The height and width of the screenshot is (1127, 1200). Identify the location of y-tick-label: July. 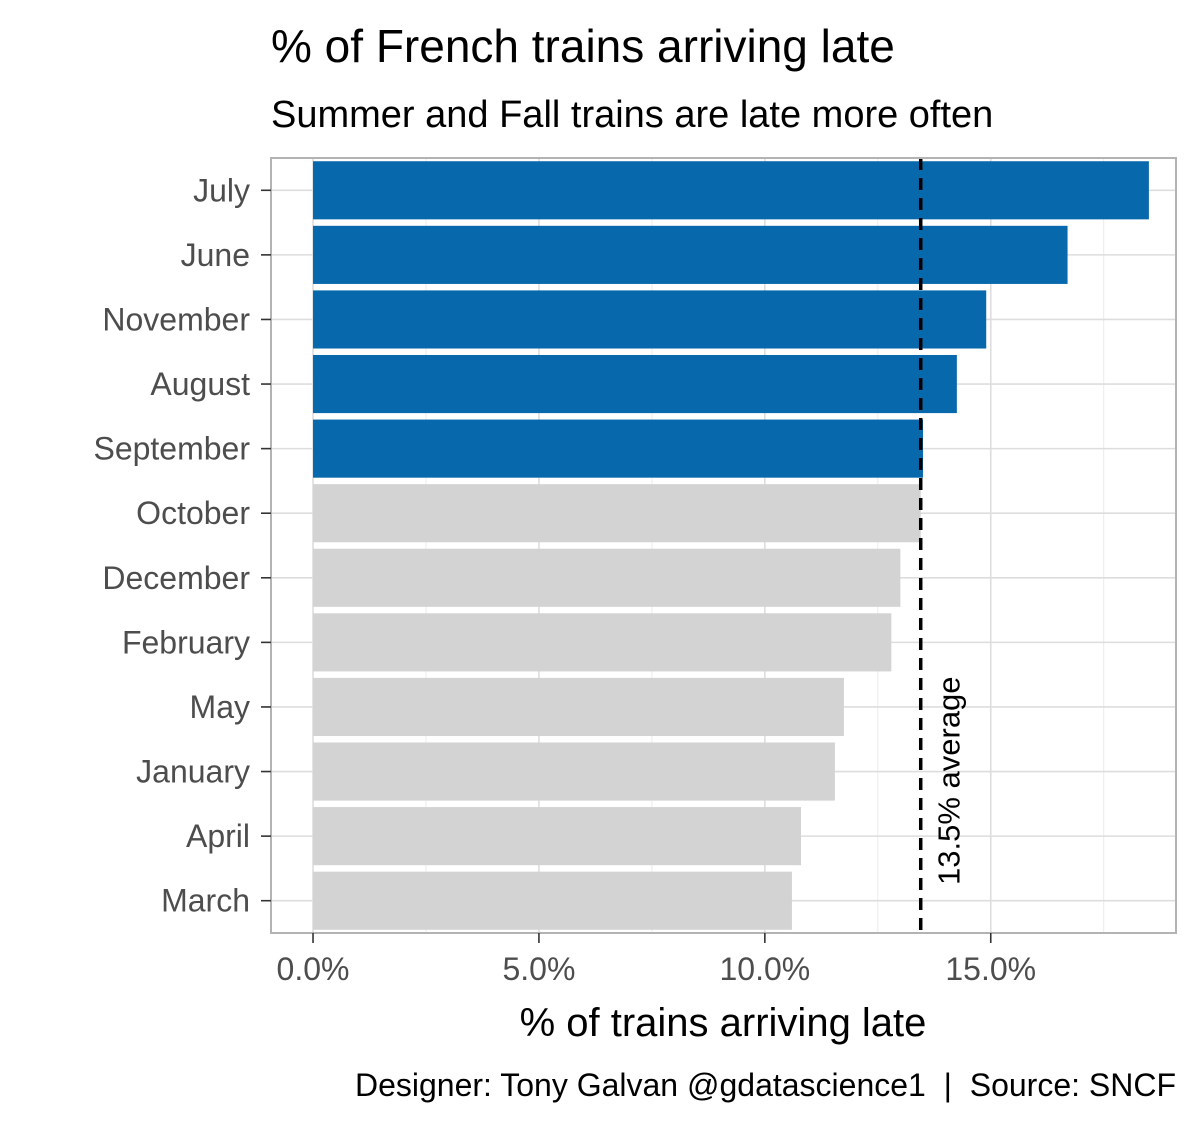
(221, 190).